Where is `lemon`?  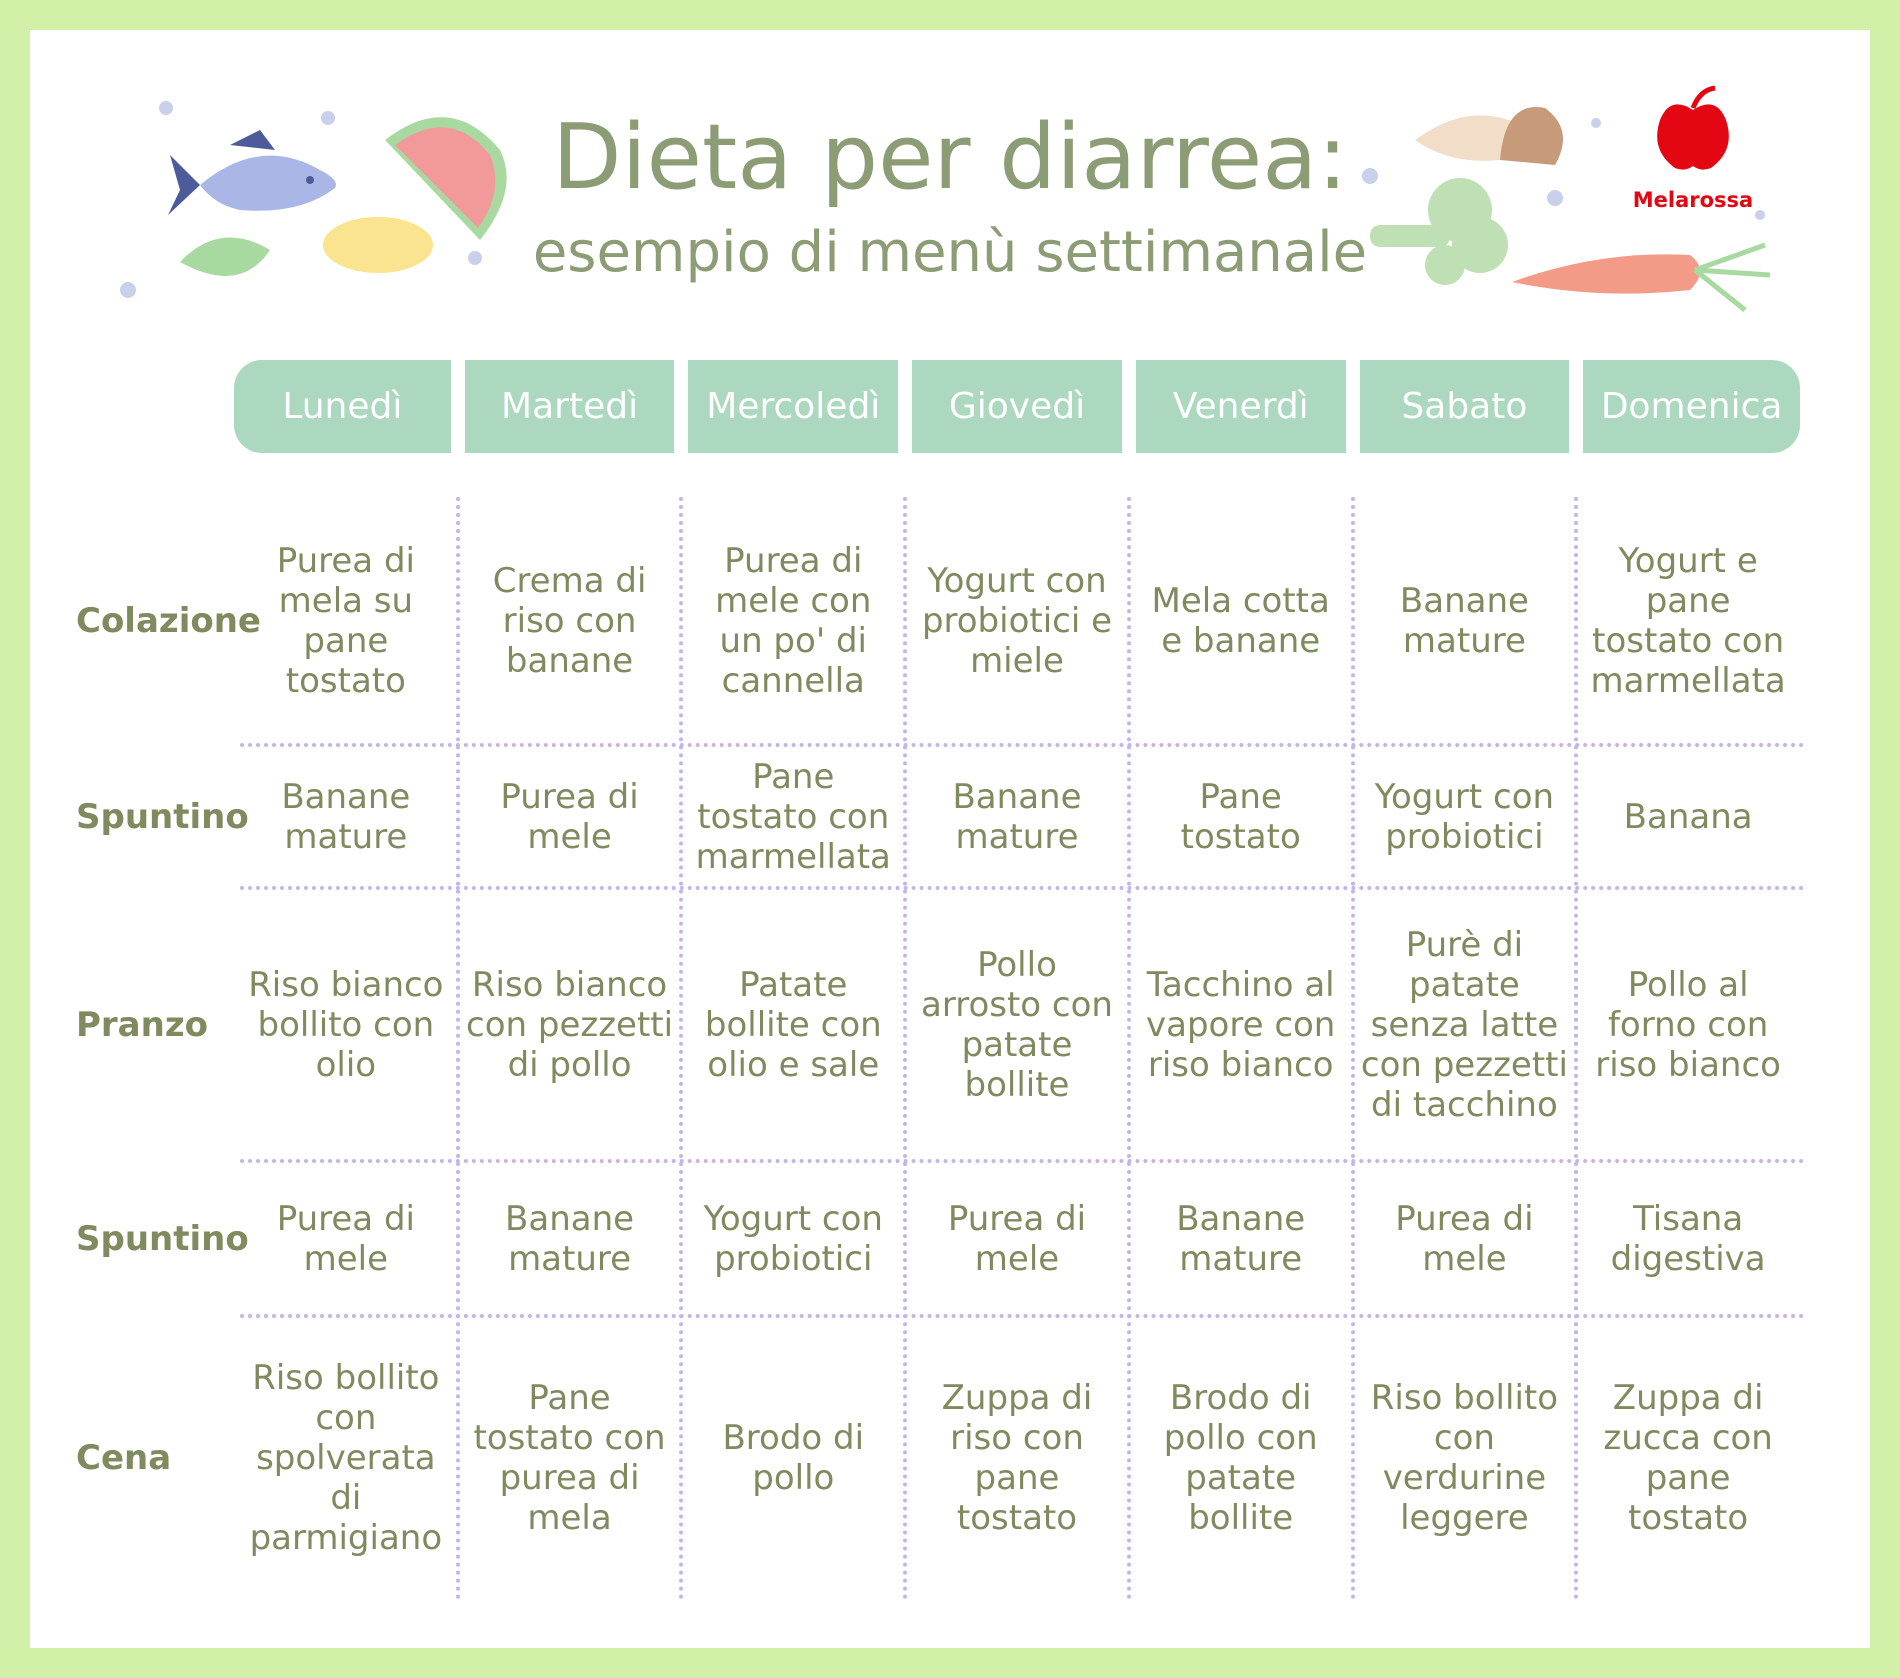 lemon is located at coordinates (378, 245).